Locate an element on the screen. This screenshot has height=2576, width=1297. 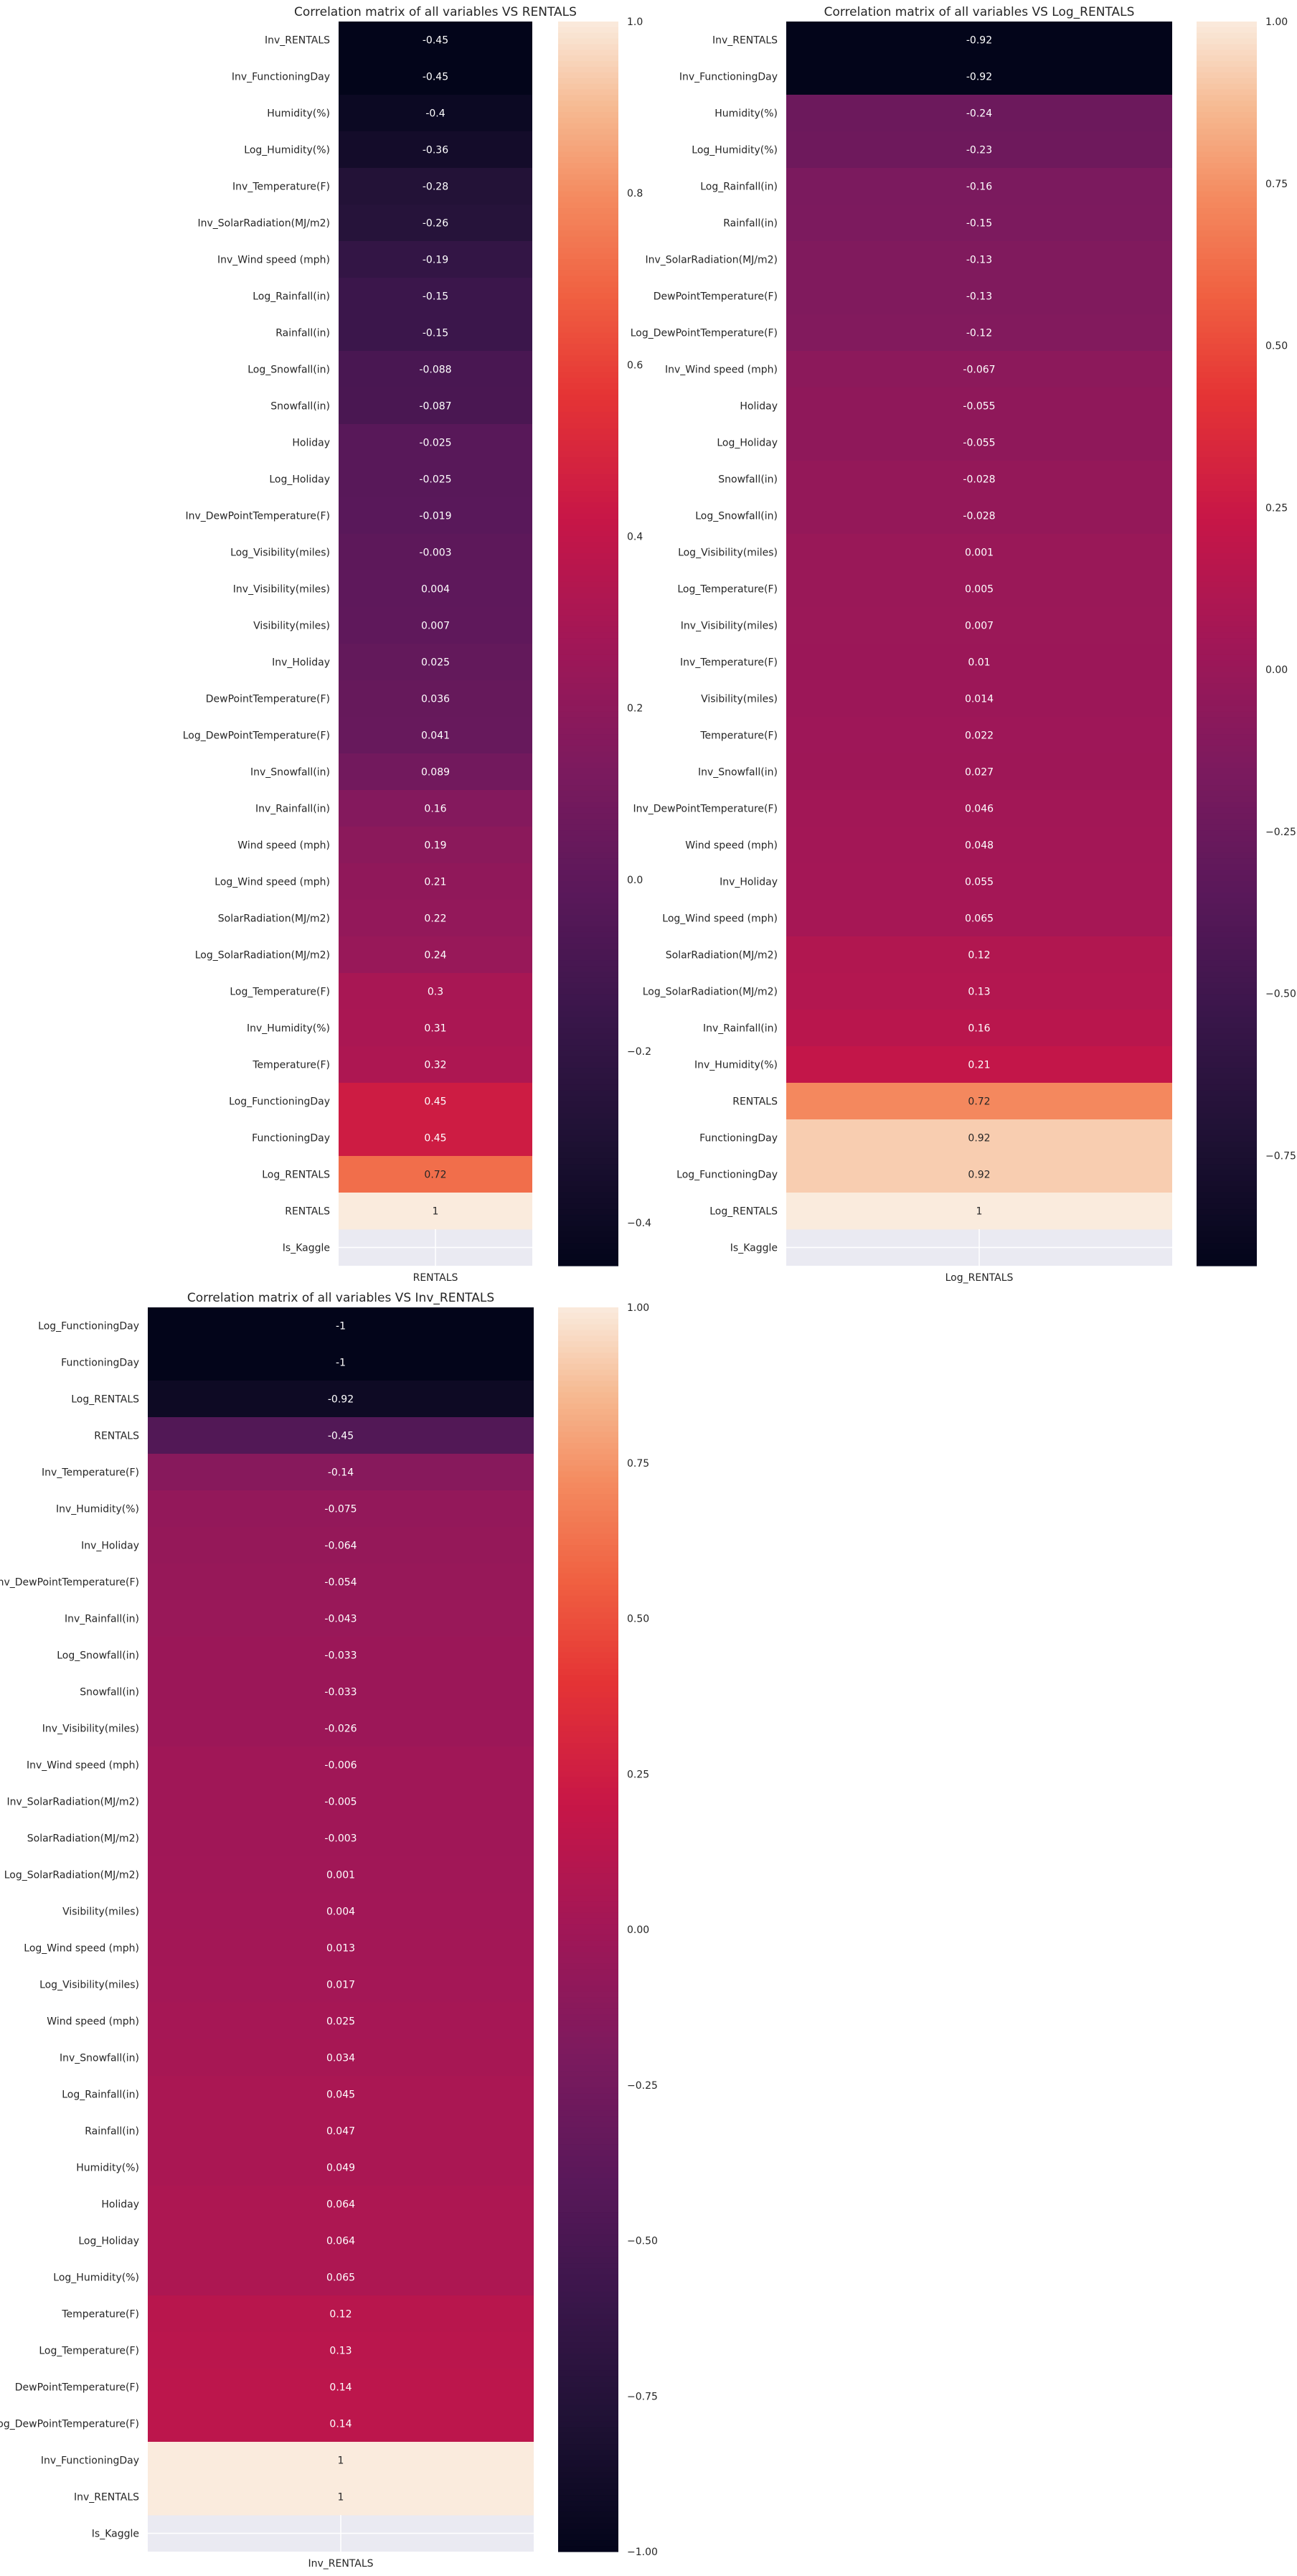
log-rentals-row-label: Rainfall(in) is located at coordinates (751, 224).